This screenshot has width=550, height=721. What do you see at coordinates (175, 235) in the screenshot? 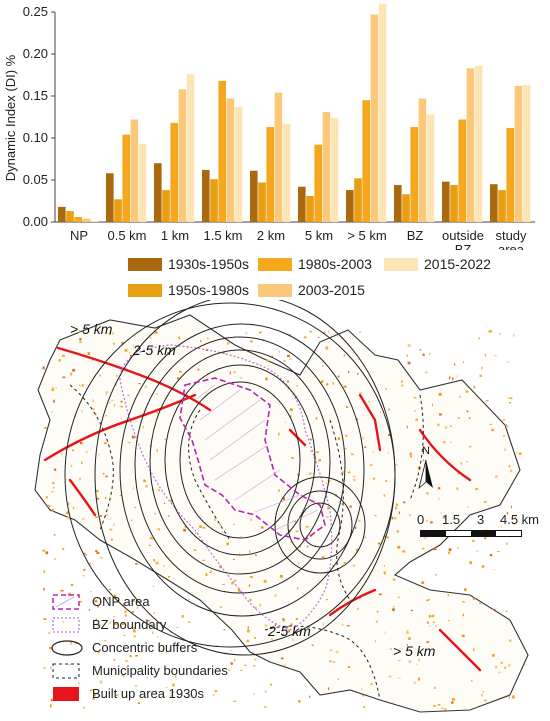
I see `x-tick-label: 1 km` at bounding box center [175, 235].